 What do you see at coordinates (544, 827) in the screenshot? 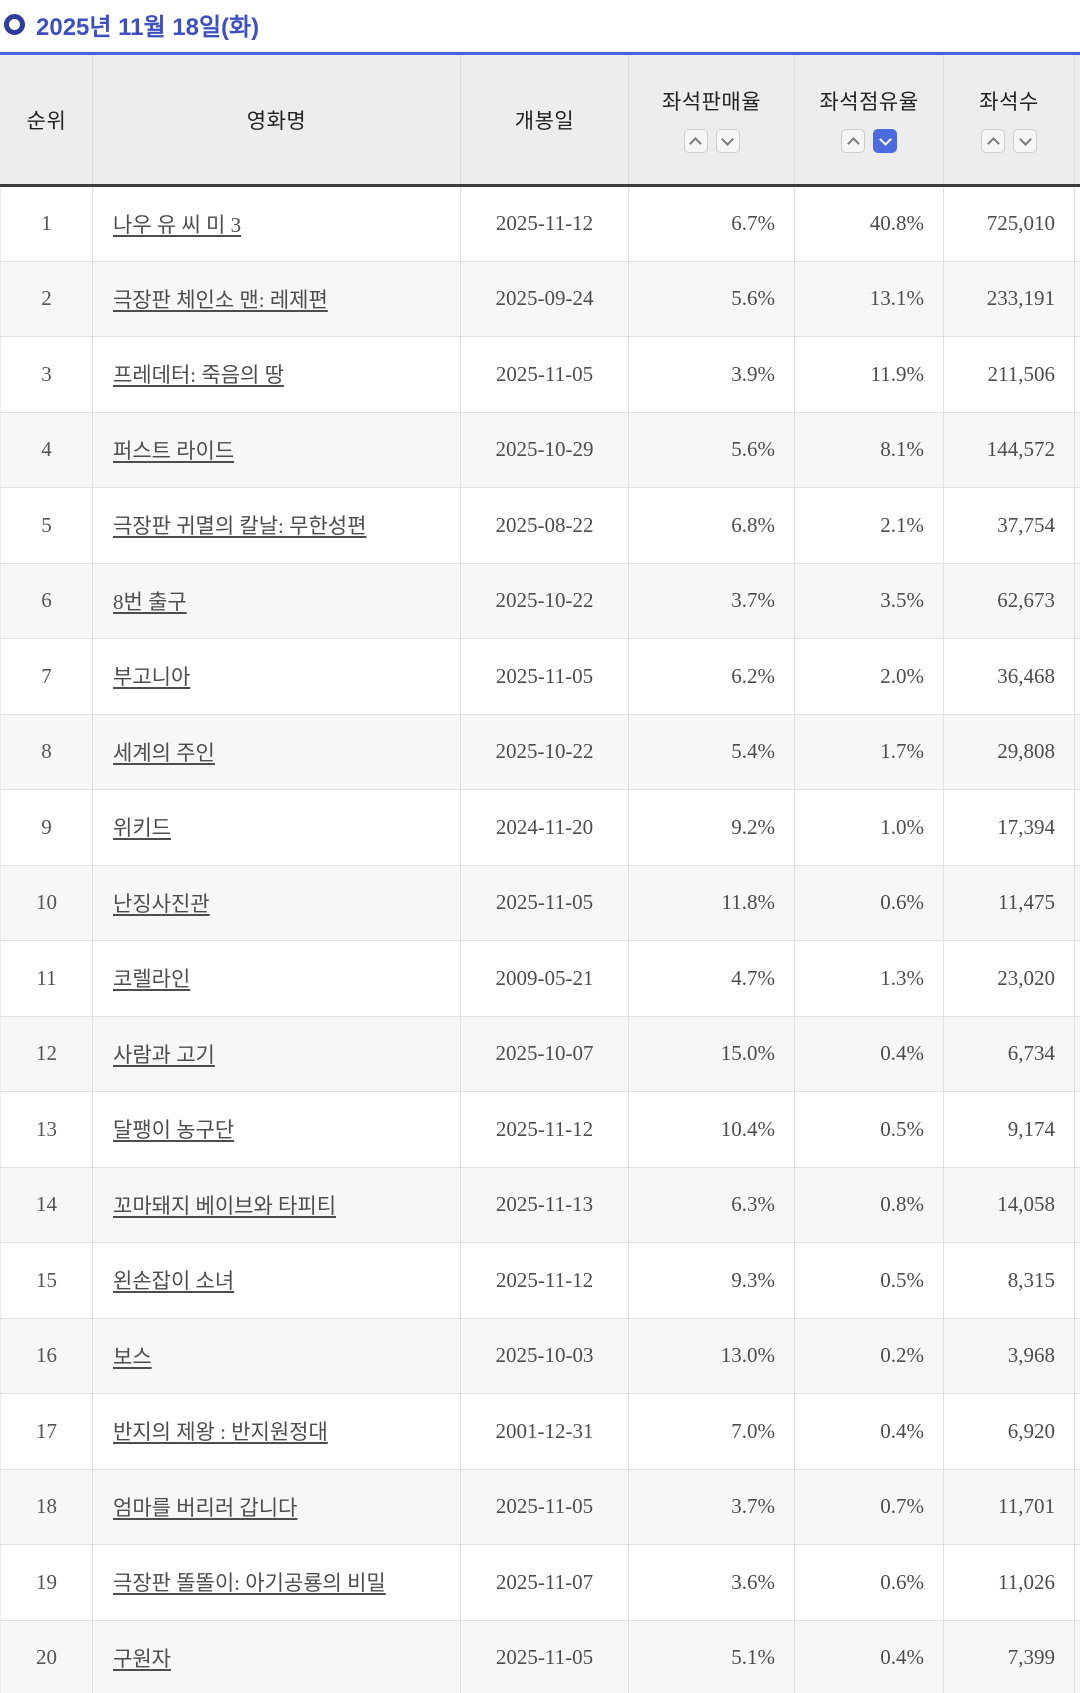
I see `release-date-cell: 2024-11-20` at bounding box center [544, 827].